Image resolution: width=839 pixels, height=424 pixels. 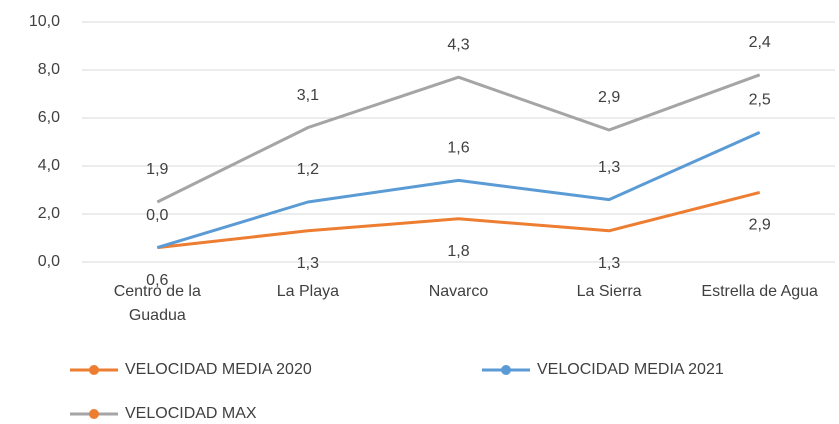 What do you see at coordinates (49, 69) in the screenshot?
I see `y-tick-label: 8,0` at bounding box center [49, 69].